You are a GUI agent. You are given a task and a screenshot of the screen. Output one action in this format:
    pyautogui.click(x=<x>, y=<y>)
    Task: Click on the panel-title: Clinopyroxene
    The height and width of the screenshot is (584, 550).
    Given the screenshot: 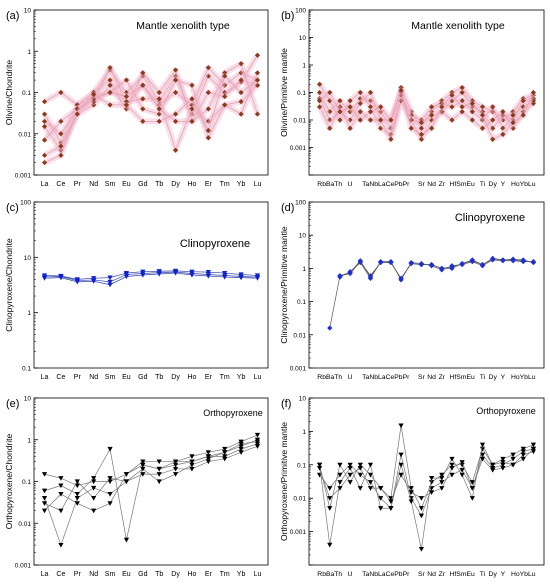 What is the action you would take?
    pyautogui.click(x=215, y=244)
    